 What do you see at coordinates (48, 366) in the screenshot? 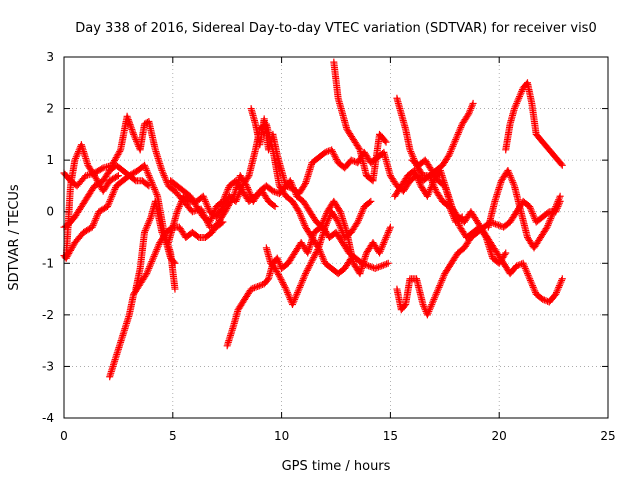
I see `y-tick-label: -3` at bounding box center [48, 366].